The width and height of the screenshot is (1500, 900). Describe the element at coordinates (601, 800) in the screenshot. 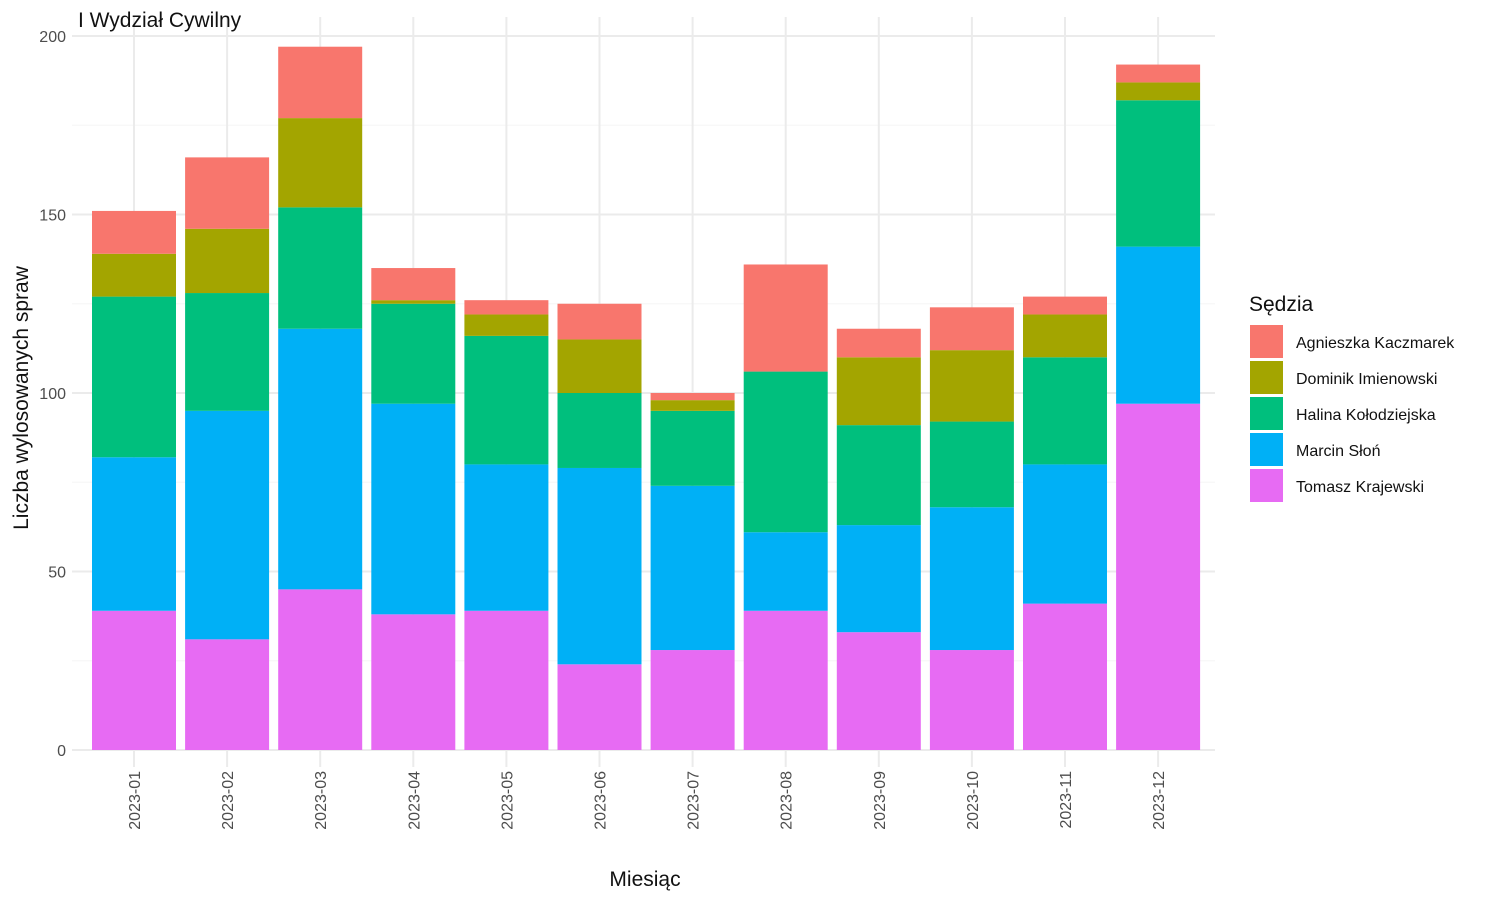

I see `x-tick-label: 2023-06` at that location.